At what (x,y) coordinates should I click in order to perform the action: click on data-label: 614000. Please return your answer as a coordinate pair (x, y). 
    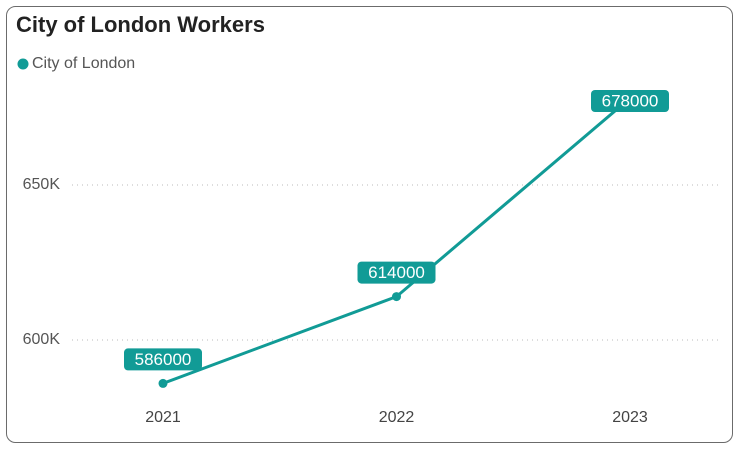
    Looking at the image, I should click on (396, 272).